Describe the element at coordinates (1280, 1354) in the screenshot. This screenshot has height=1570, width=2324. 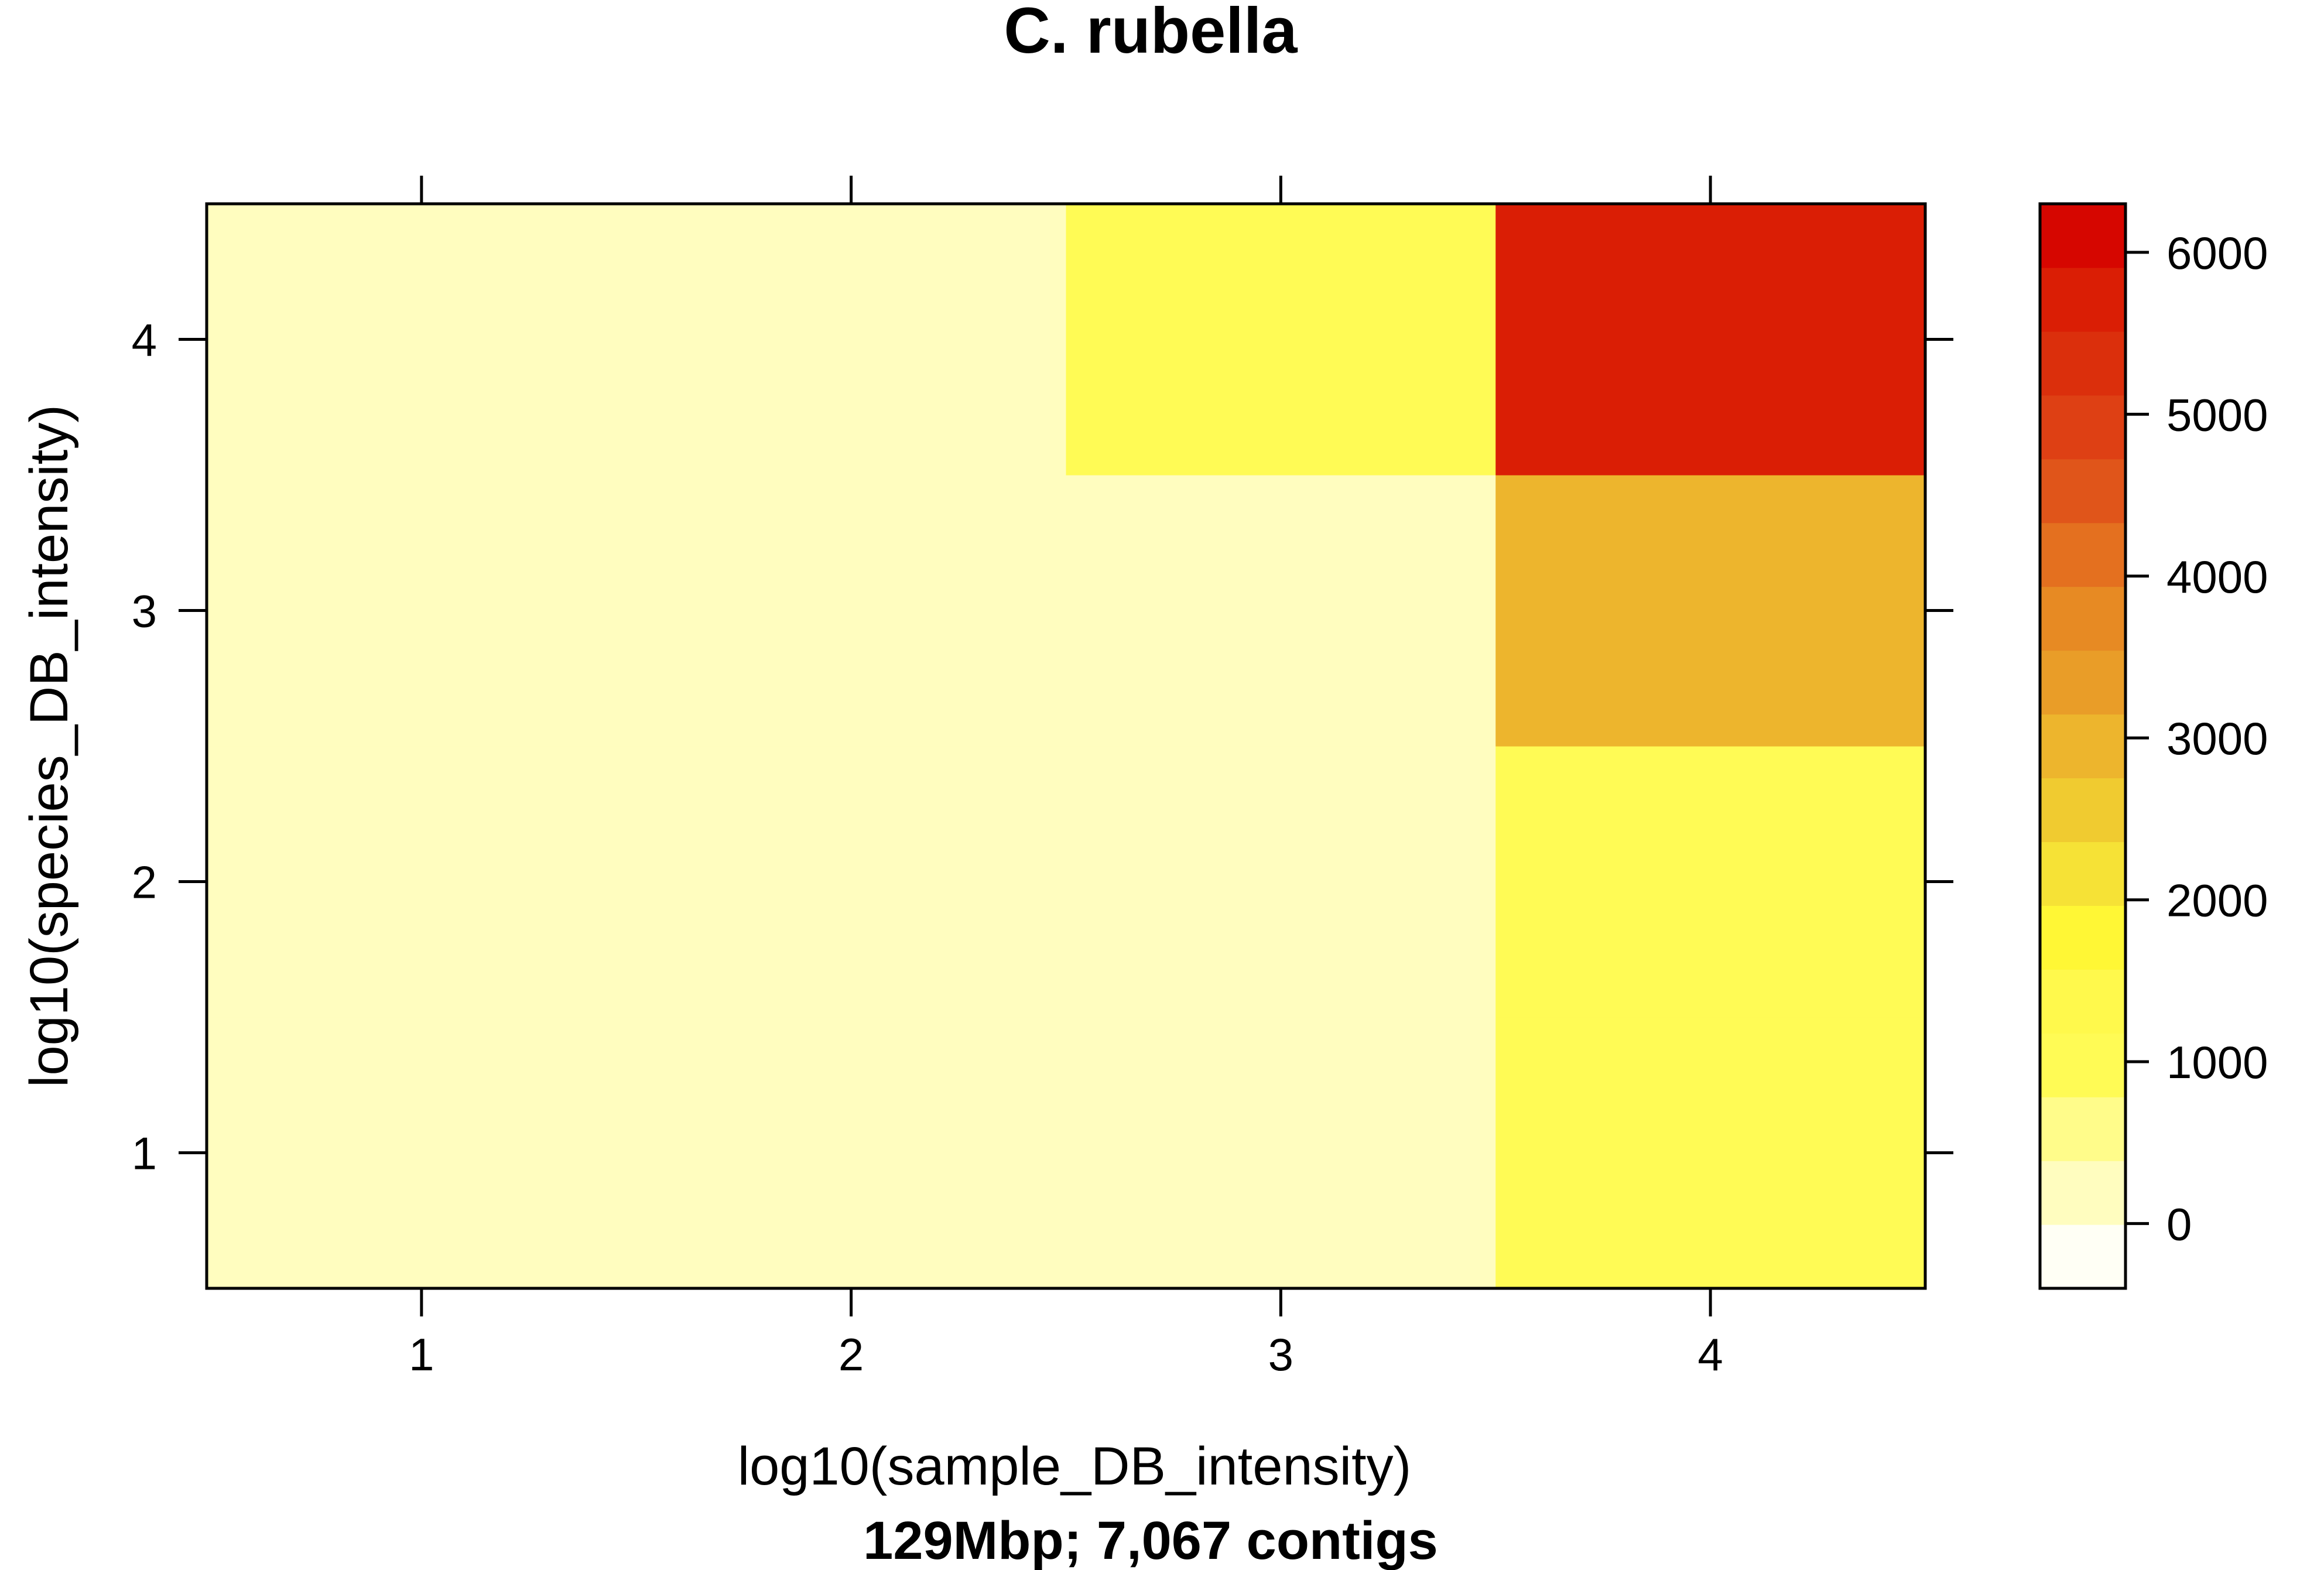
I see `x-tick-label-3: 3` at that location.